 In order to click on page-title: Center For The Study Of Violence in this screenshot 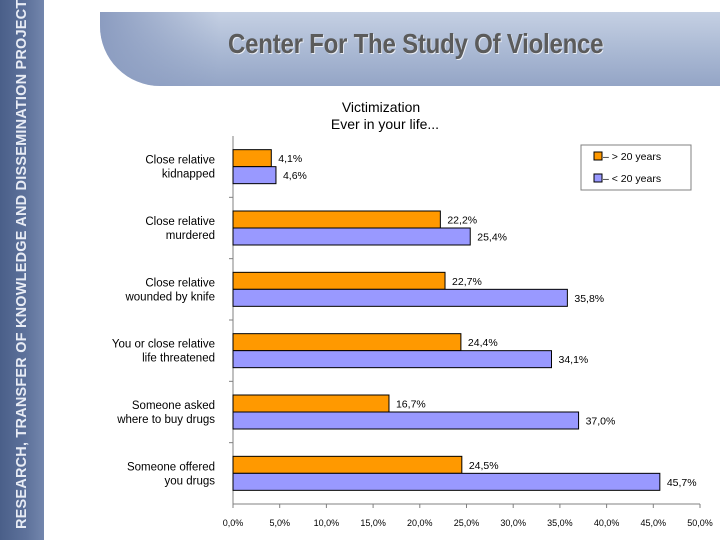, I will do `click(416, 43)`.